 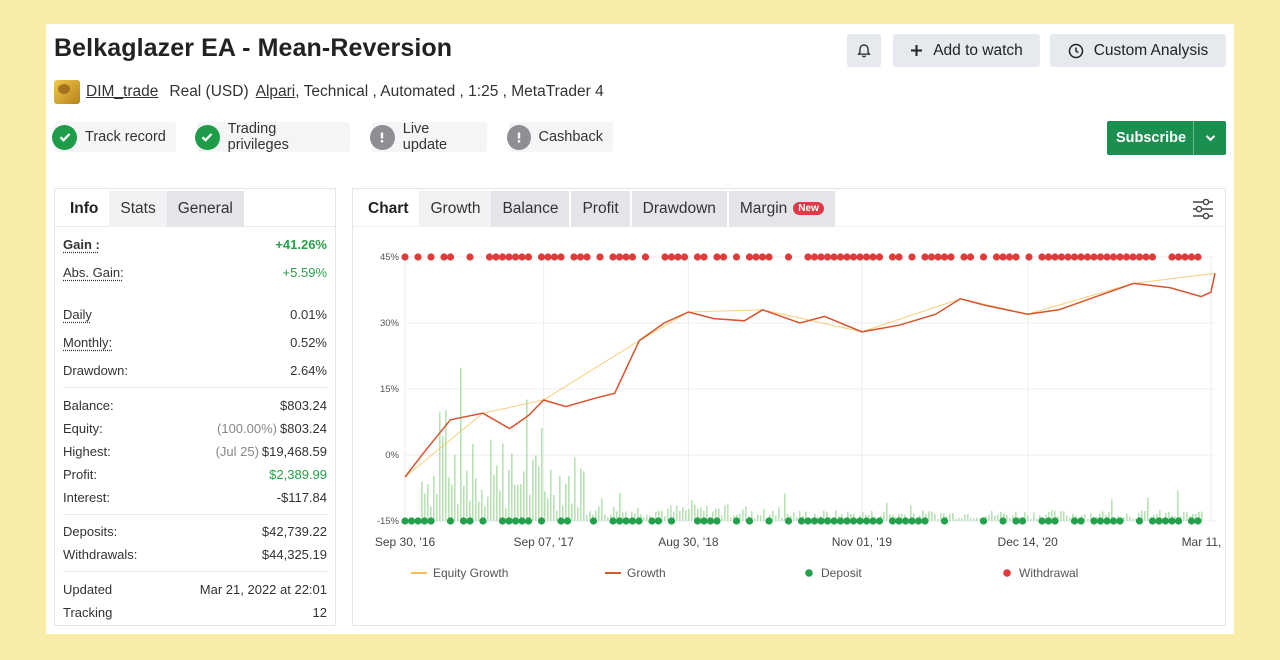 I want to click on chart-legend: Equity Growth Growth Deposit Withdrawal, so click(x=744, y=573).